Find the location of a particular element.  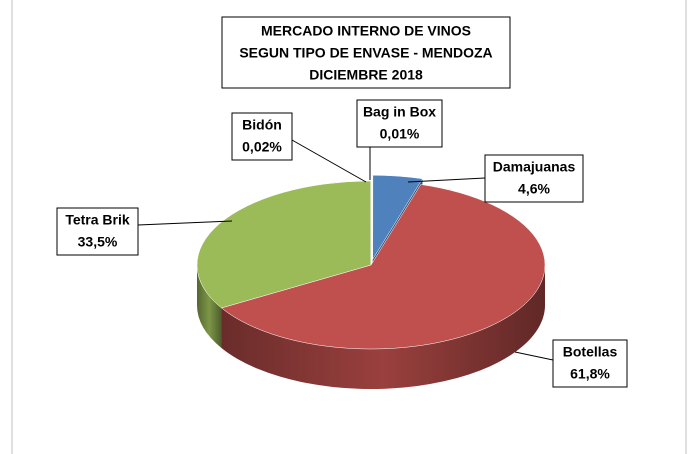

value-label: 61,8% is located at coordinates (590, 374).